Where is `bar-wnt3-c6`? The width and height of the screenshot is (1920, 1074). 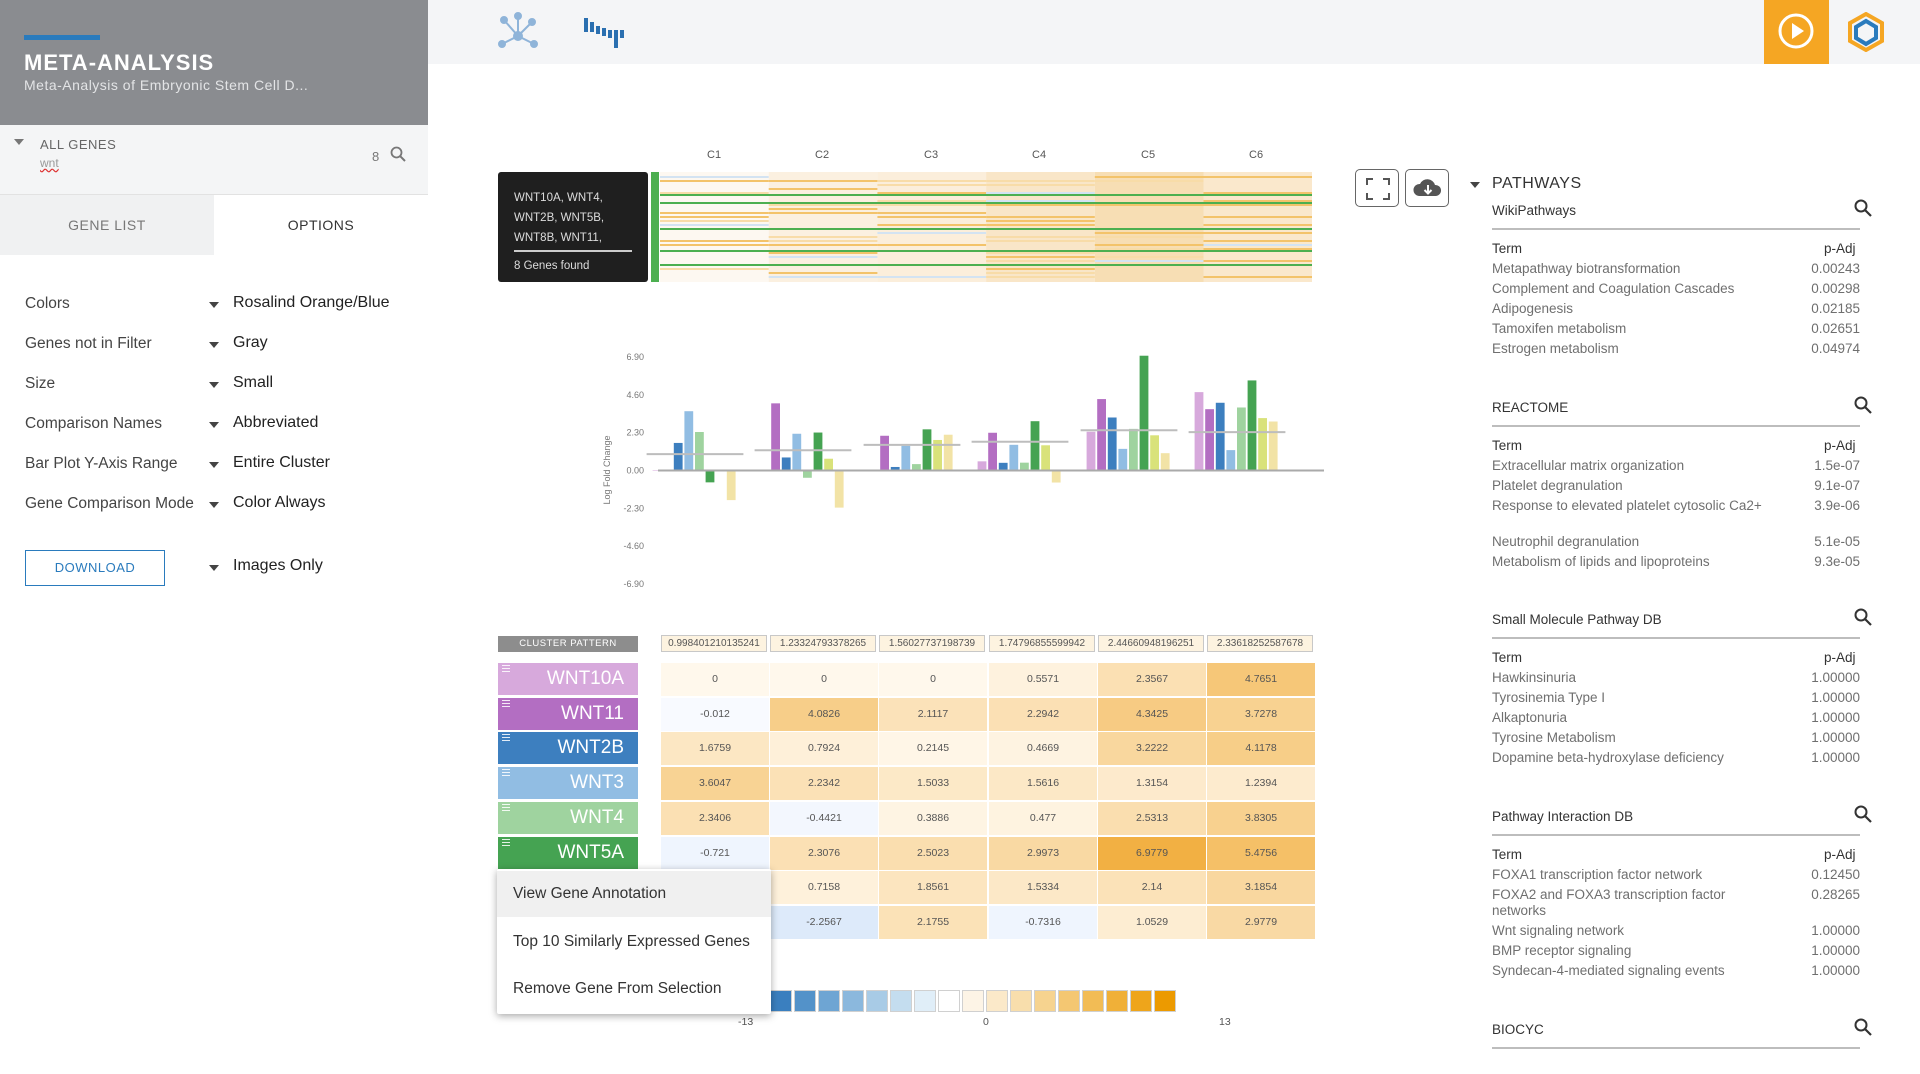 bar-wnt3-c6 is located at coordinates (1231, 460).